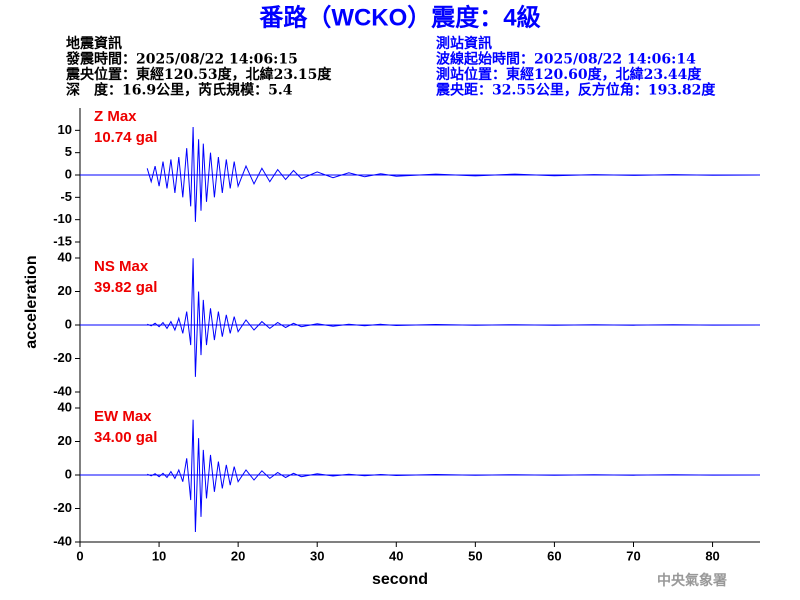 The width and height of the screenshot is (800, 600). Describe the element at coordinates (317, 555) in the screenshot. I see `x-tick-label: 30` at that location.